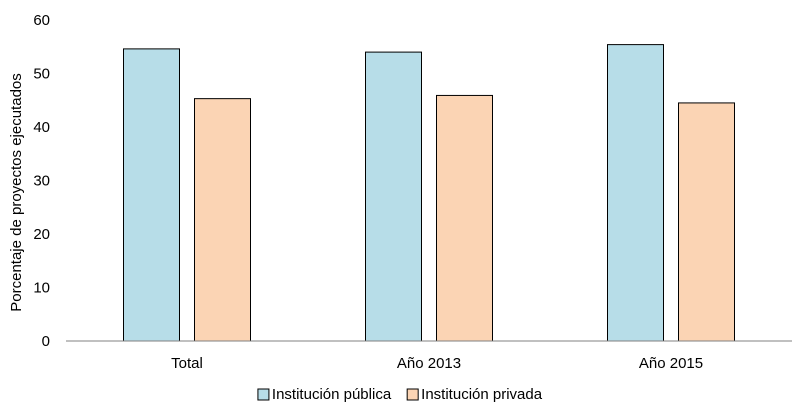 The width and height of the screenshot is (796, 412). I want to click on y-axis-title: Porcentaje de proyectos ejecutados, so click(16, 192).